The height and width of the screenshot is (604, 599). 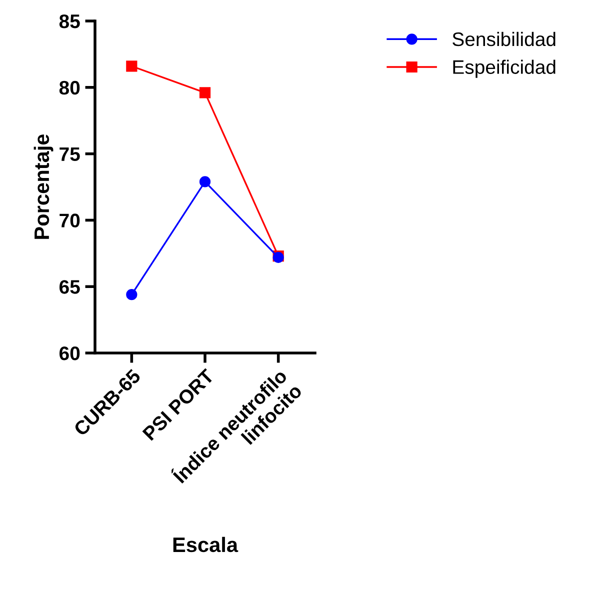 What do you see at coordinates (70, 154) in the screenshot?
I see `y-tick-label: 75` at bounding box center [70, 154].